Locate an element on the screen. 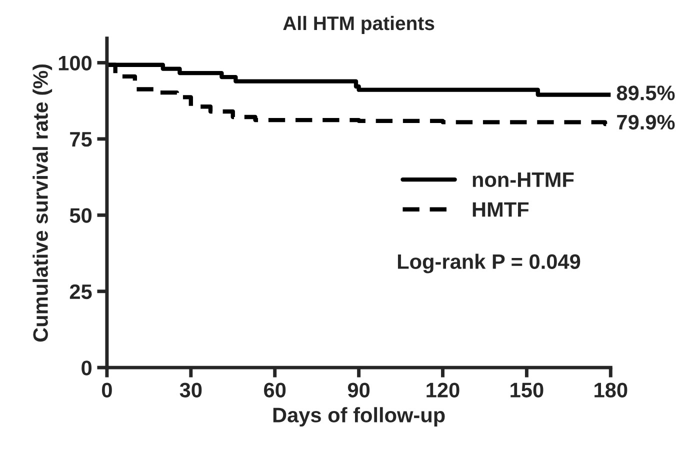 The image size is (690, 451). x-tick-label: 150 is located at coordinates (527, 390).